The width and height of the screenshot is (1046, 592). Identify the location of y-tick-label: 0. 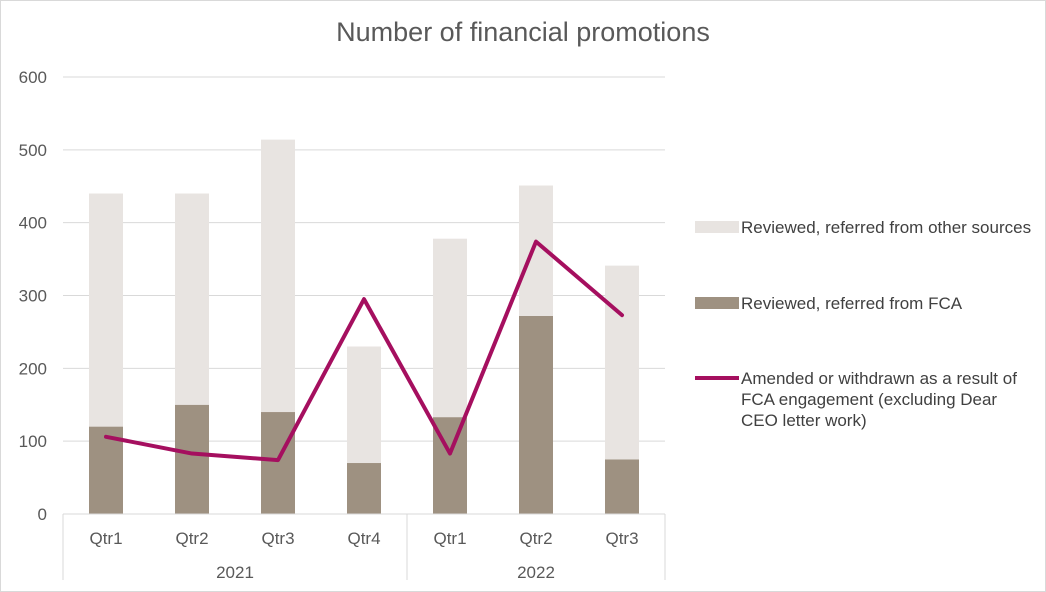
(42, 514).